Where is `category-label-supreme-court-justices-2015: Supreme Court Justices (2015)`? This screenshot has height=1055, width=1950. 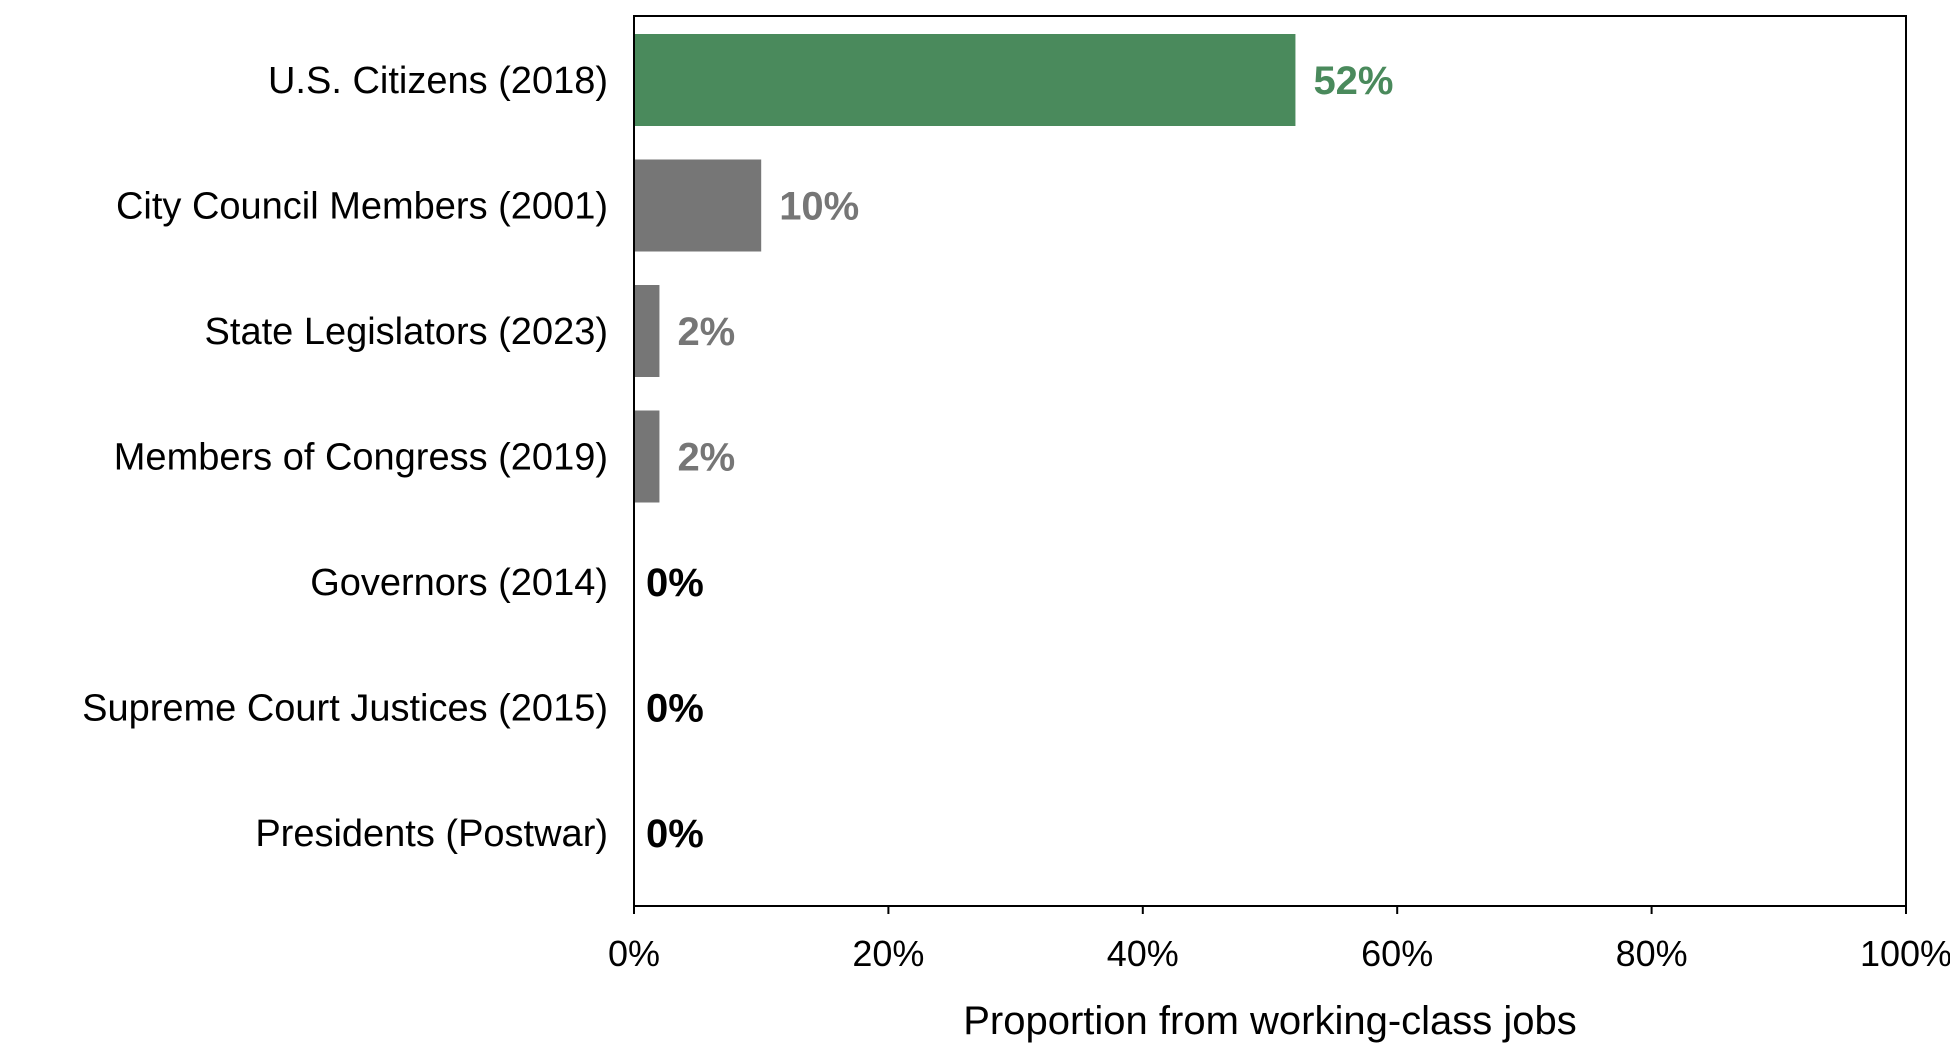 category-label-supreme-court-justices-2015: Supreme Court Justices (2015) is located at coordinates (345, 709).